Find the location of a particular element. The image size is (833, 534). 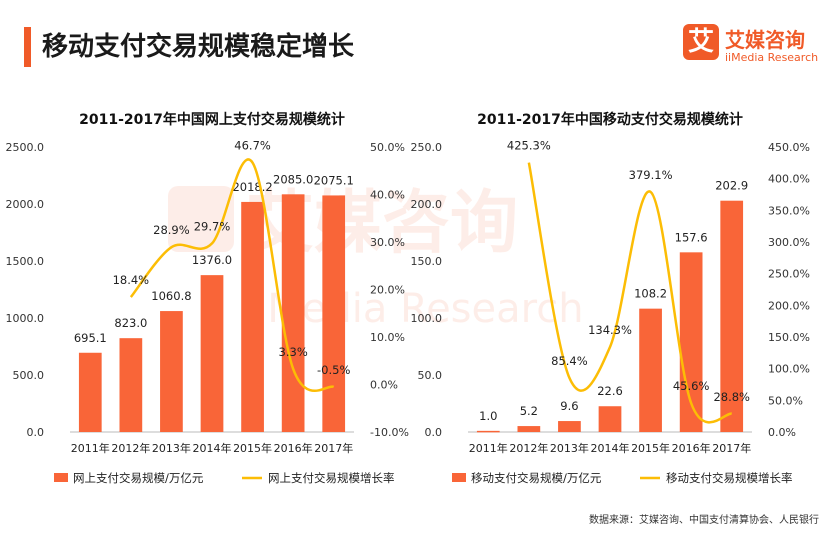

mobile-x-tick: 2015年 is located at coordinates (650, 448).